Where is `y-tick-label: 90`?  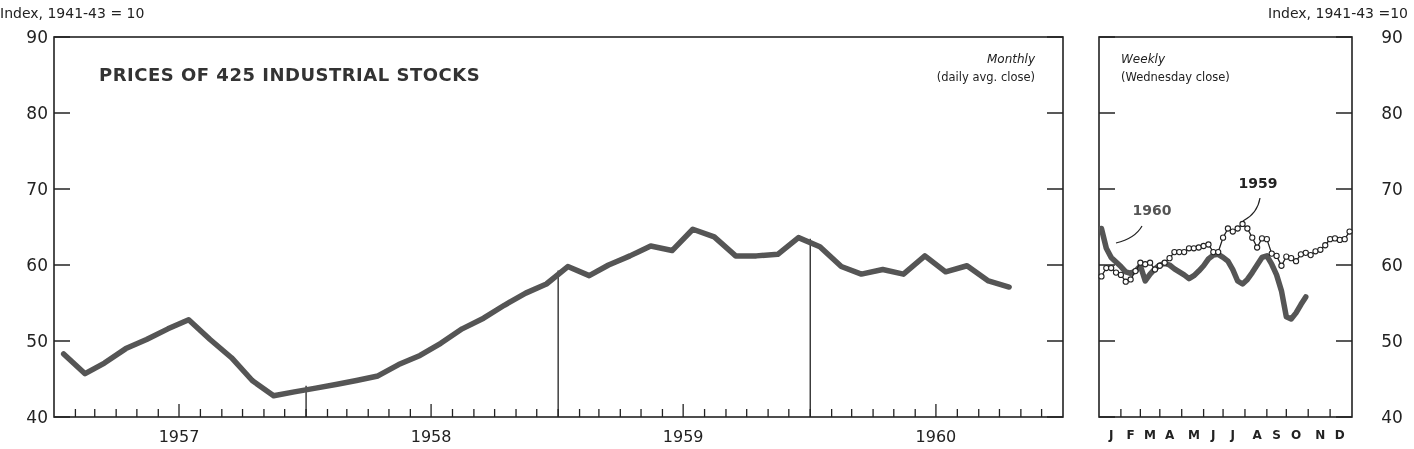 y-tick-label: 90 is located at coordinates (37, 37).